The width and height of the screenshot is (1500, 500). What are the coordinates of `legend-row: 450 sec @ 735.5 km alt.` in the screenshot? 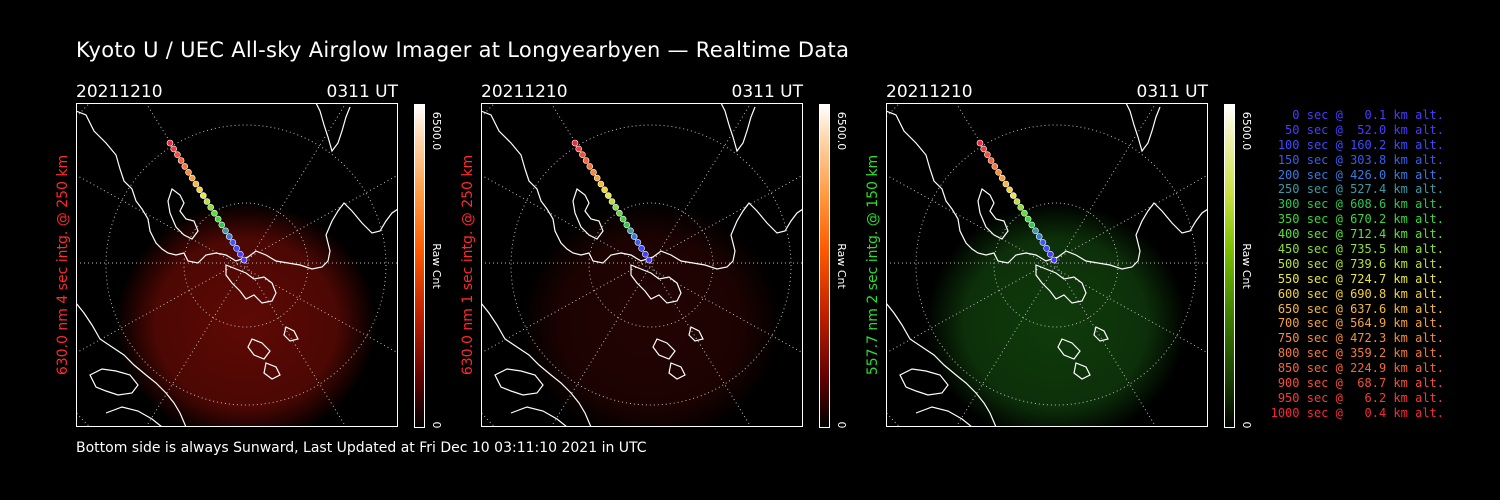 It's located at (1360, 249).